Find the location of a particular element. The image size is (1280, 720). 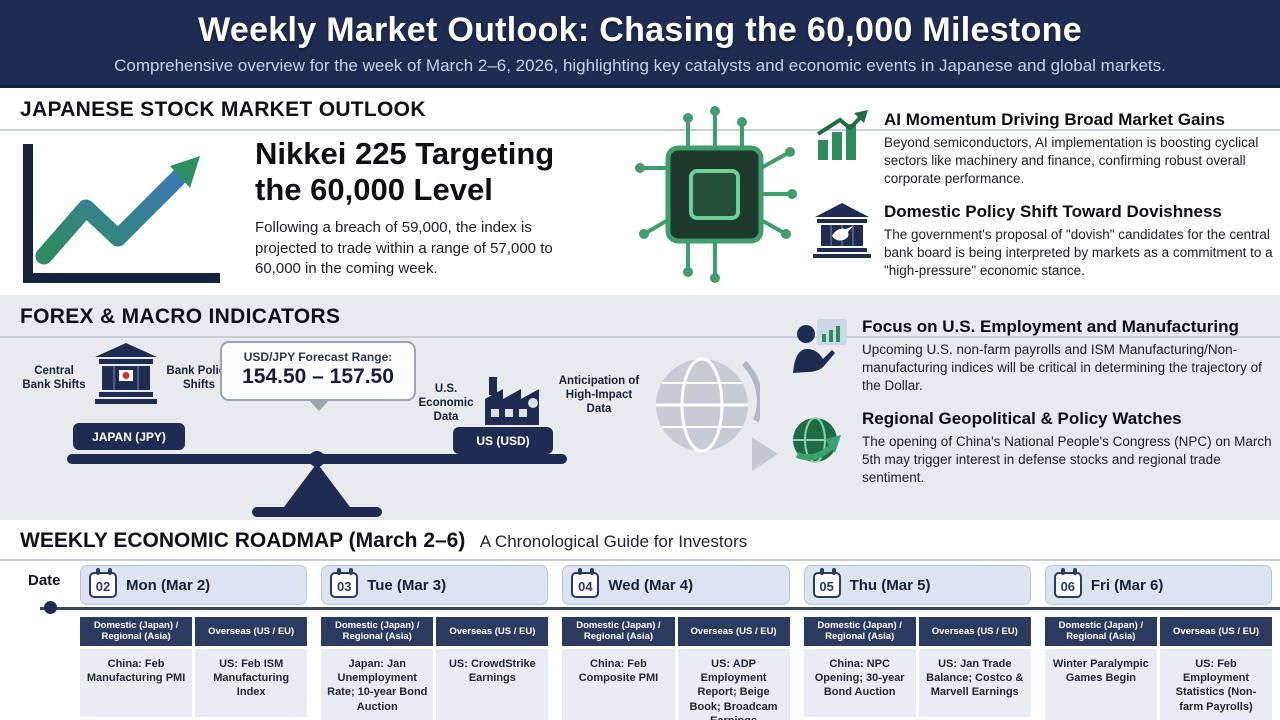

scale-fulcrum is located at coordinates (317, 485).